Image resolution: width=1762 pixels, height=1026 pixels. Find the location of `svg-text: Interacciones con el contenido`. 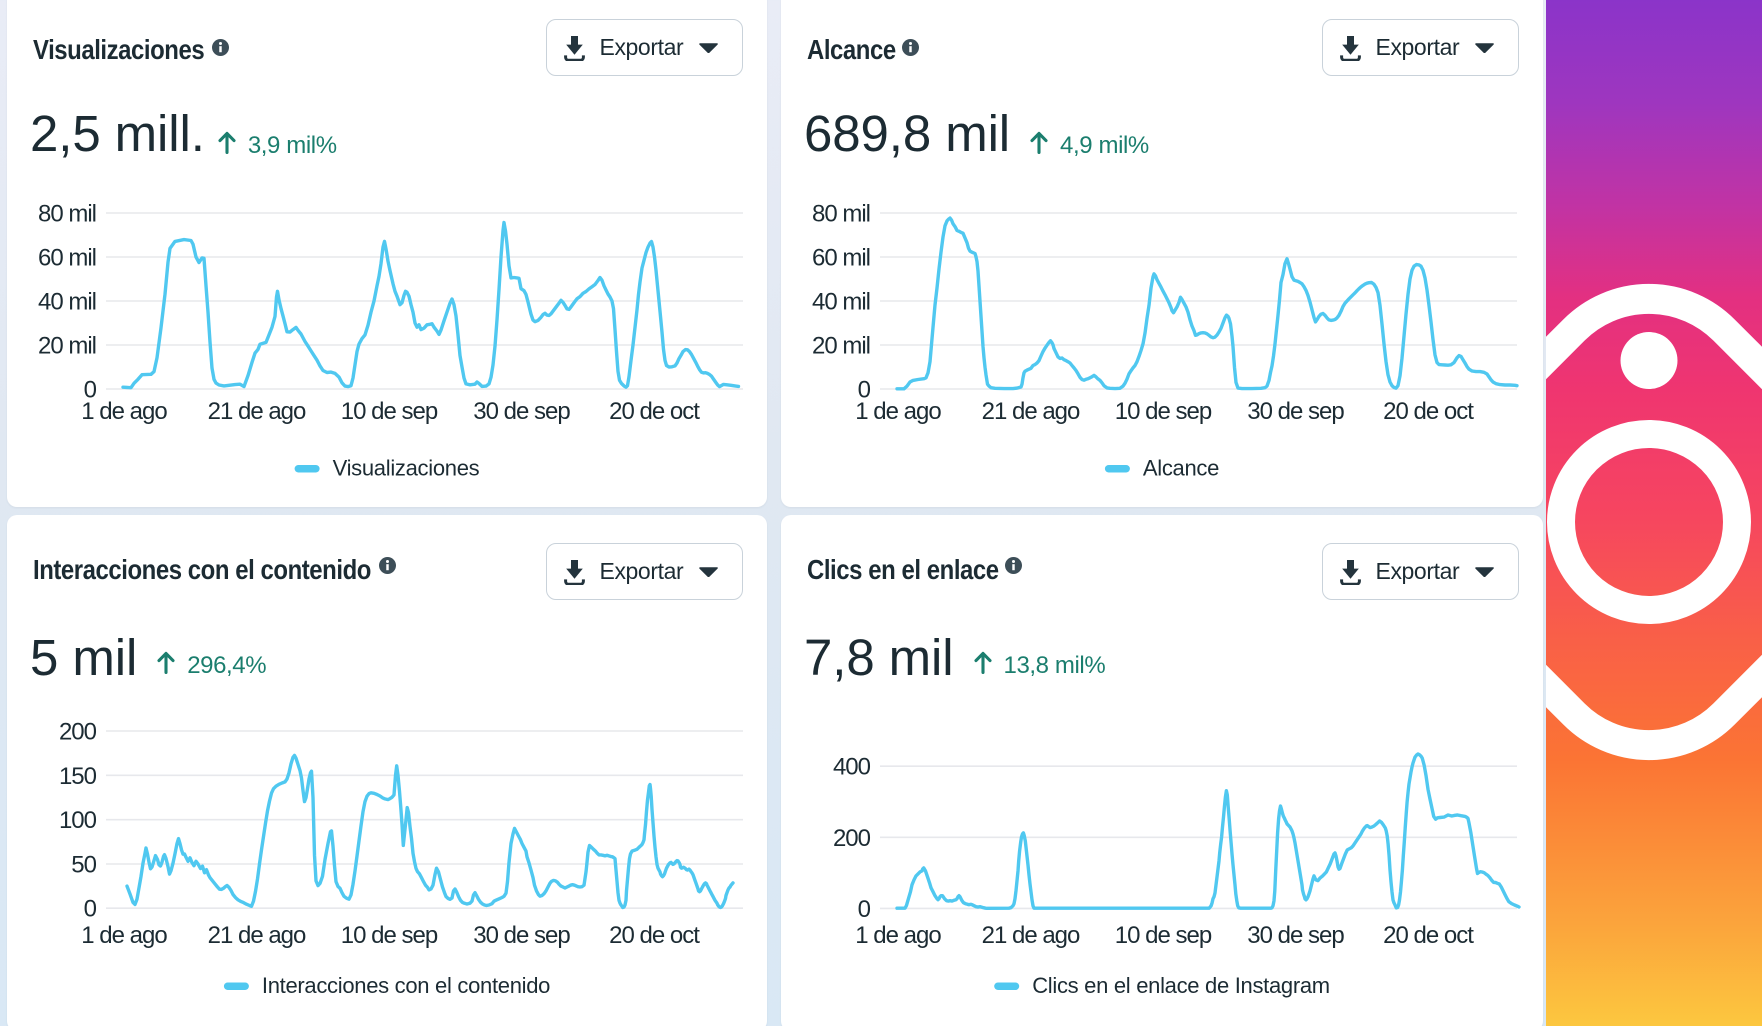

svg-text: Interacciones con el contenido is located at coordinates (406, 985).